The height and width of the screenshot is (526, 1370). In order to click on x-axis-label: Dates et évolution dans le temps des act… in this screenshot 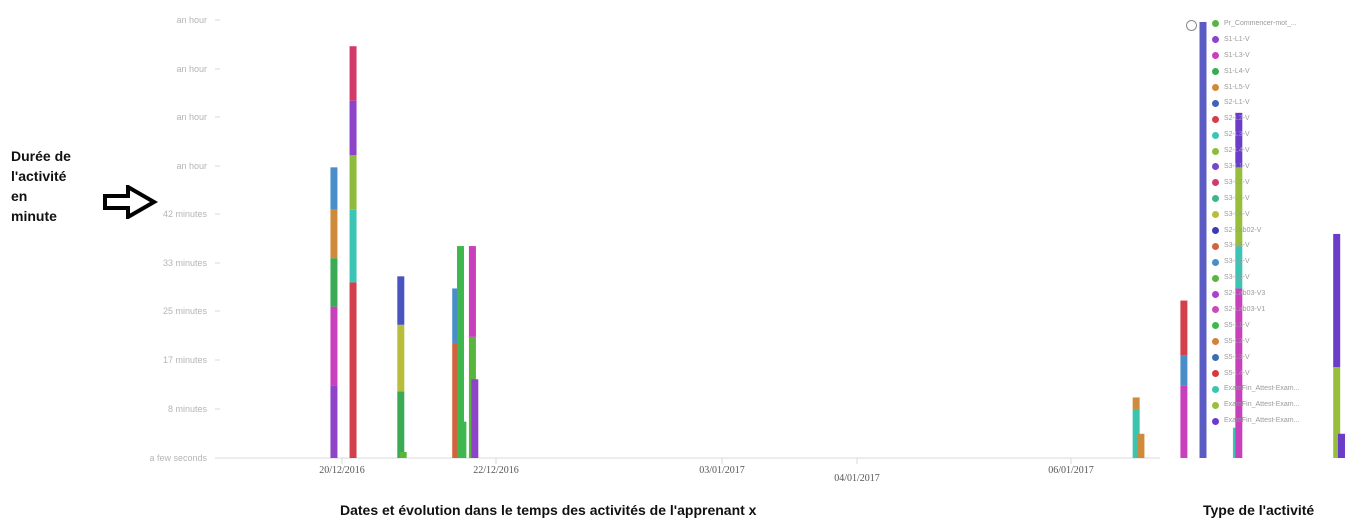, I will do `click(548, 510)`.